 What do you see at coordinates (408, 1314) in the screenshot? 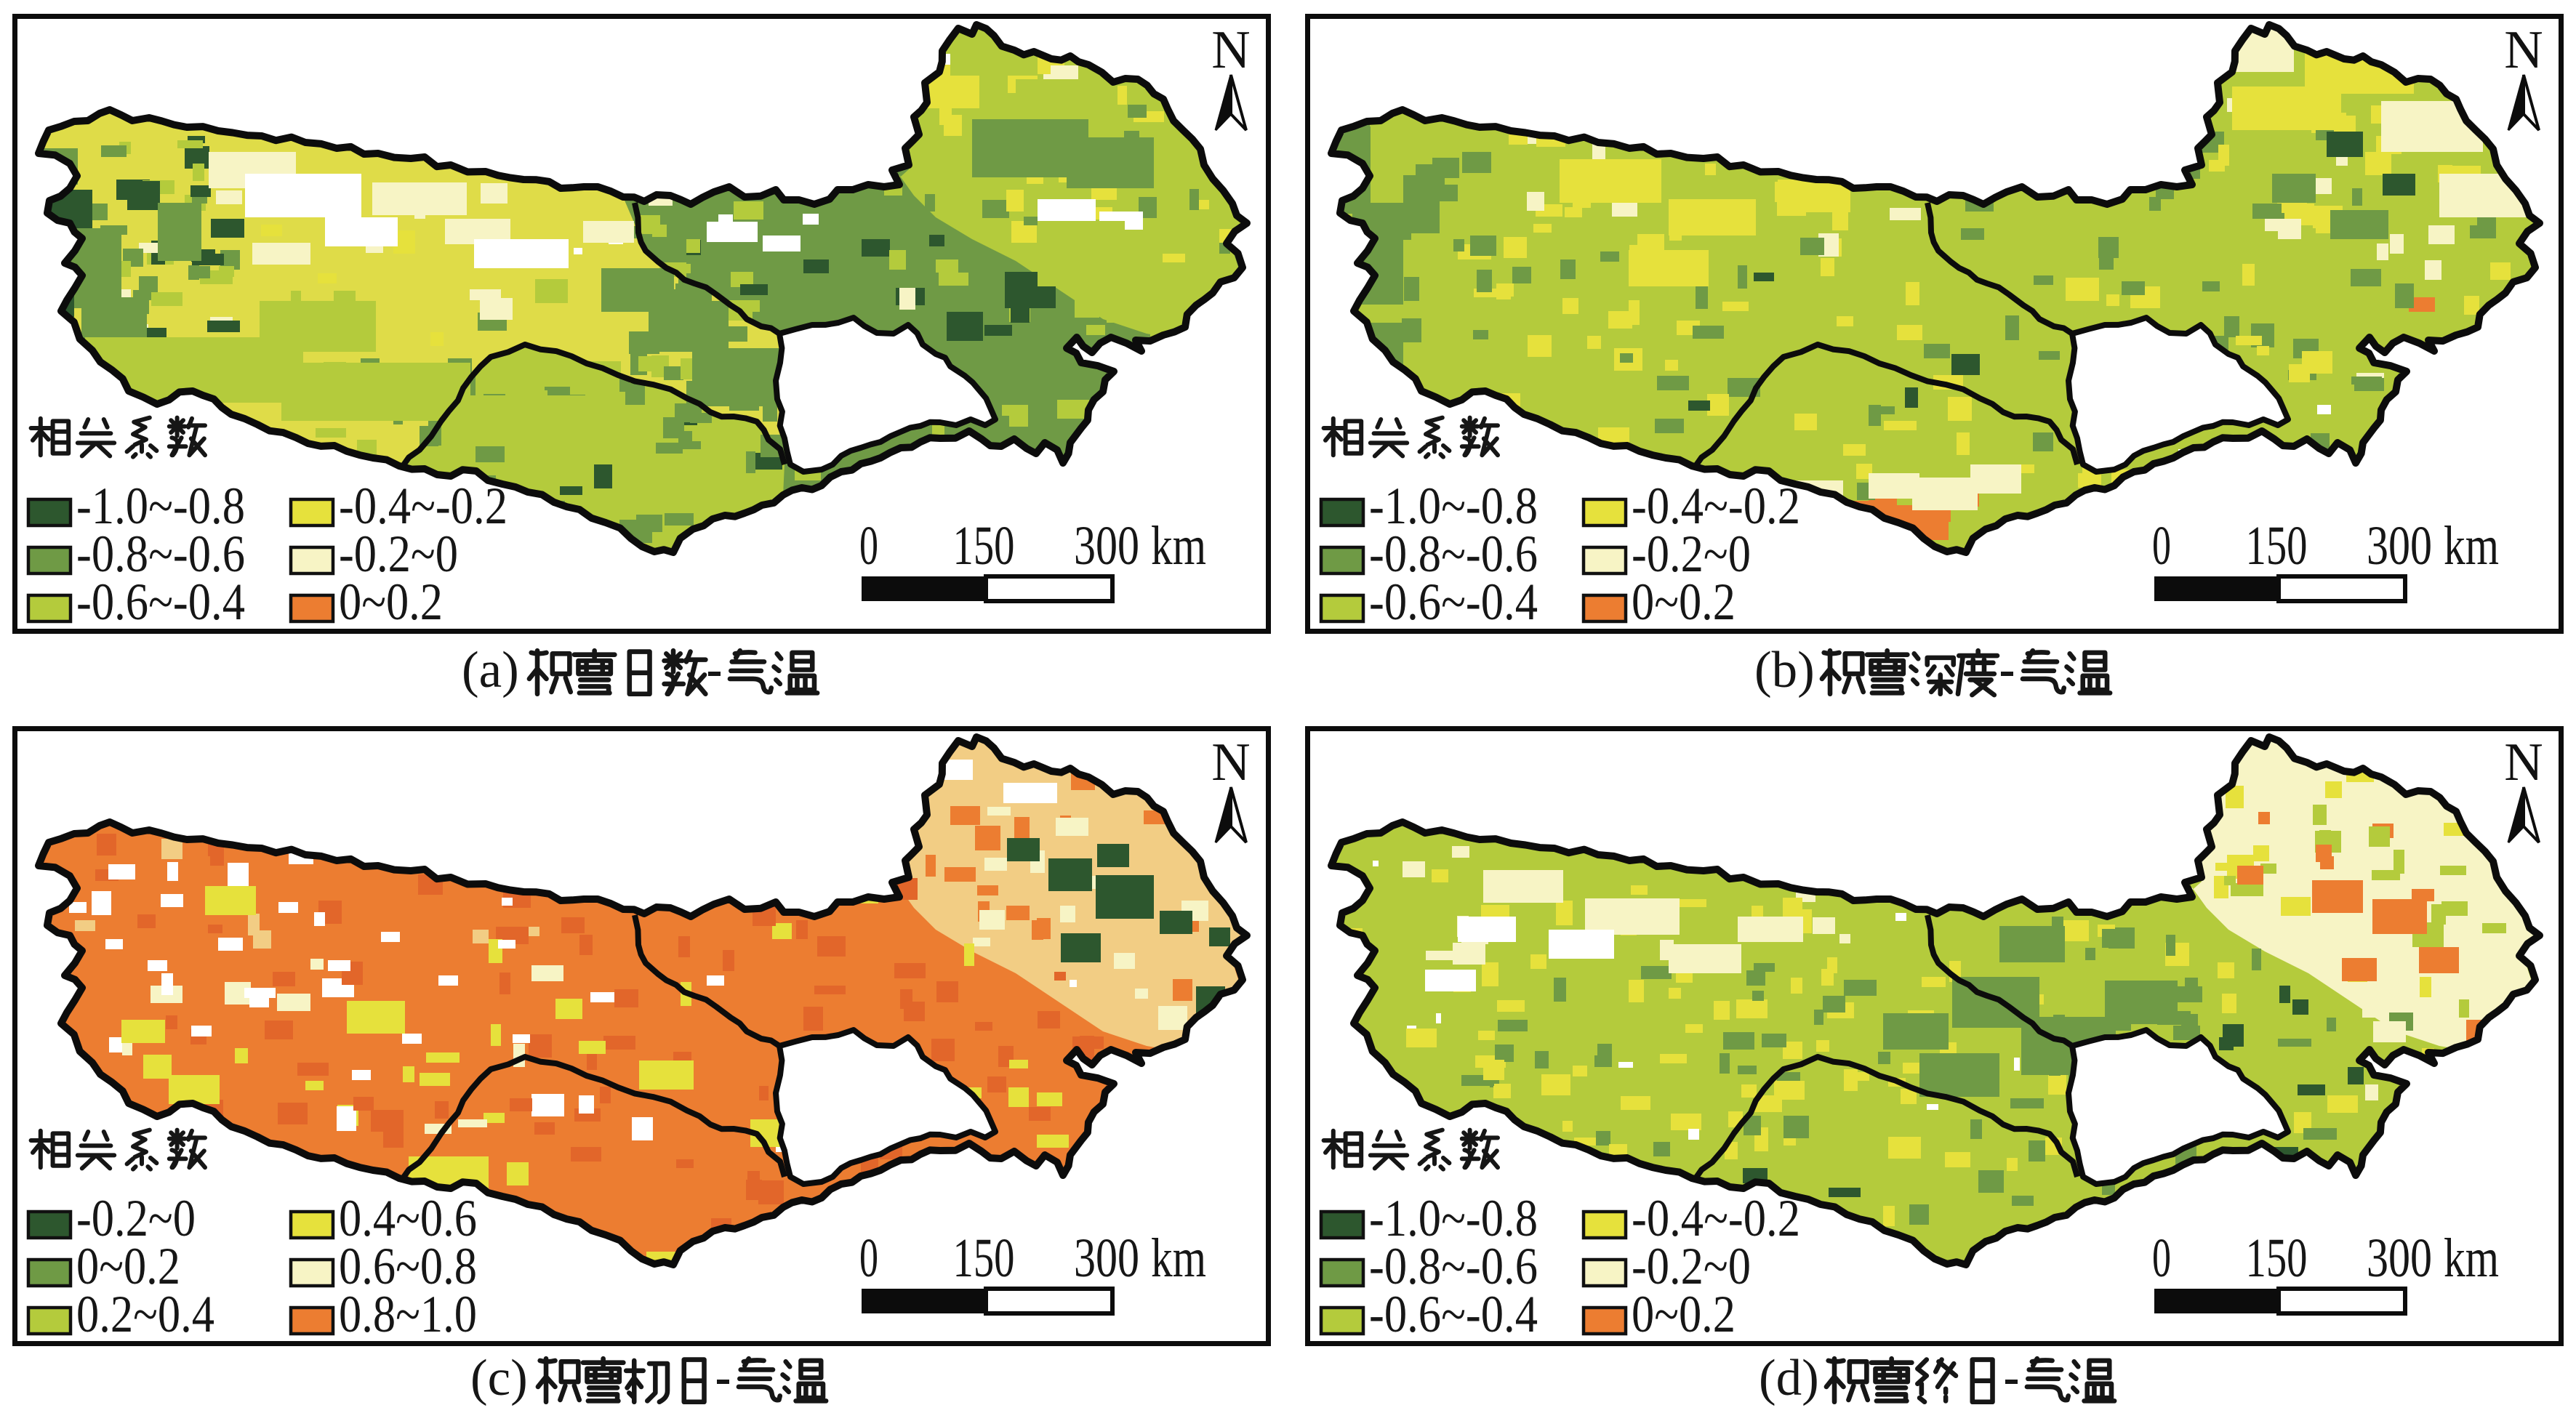
I see `svg-text: 0.8~1.0` at bounding box center [408, 1314].